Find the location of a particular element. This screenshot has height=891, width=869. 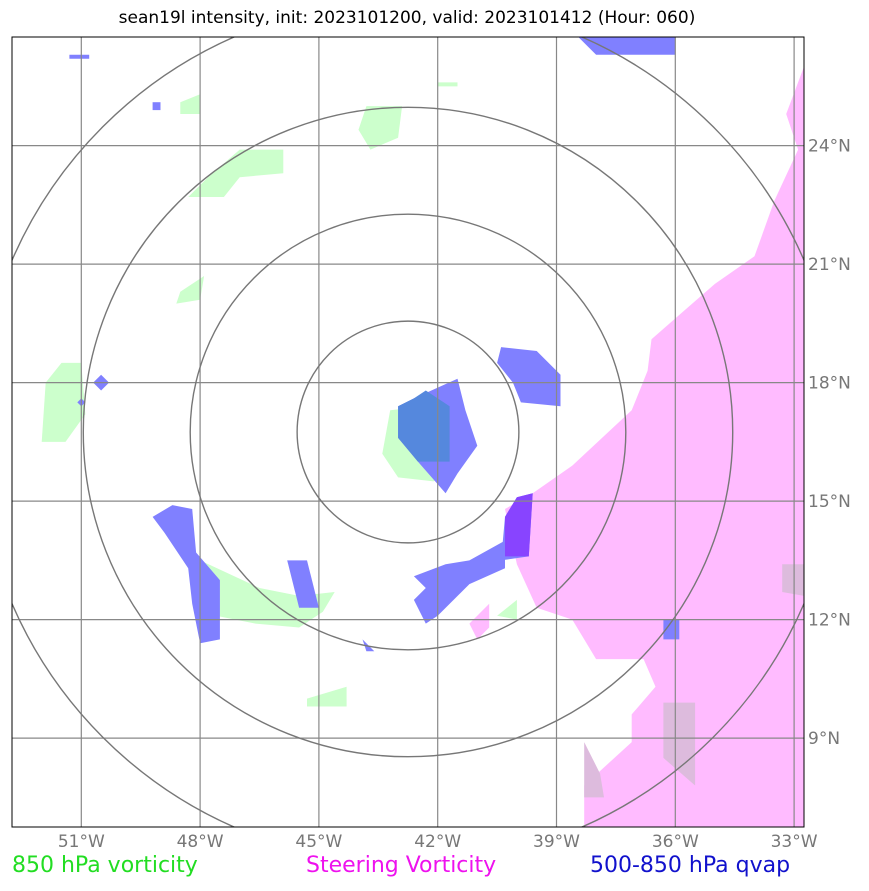

x-tick-label-2: 45°W is located at coordinates (318, 842).